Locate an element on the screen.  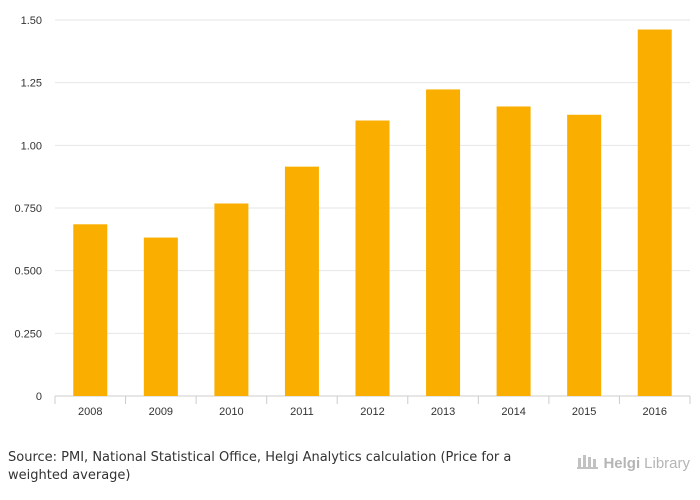
x-tick-label: 2011 is located at coordinates (302, 412).